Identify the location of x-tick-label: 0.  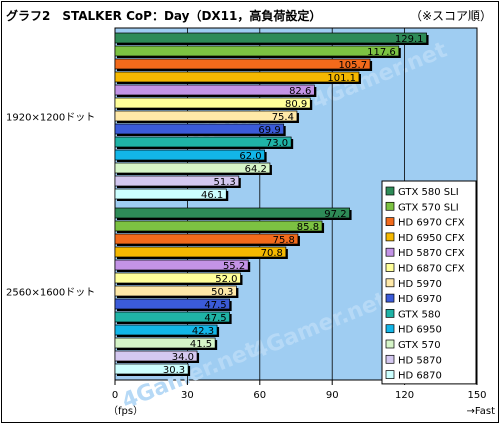
(115, 395).